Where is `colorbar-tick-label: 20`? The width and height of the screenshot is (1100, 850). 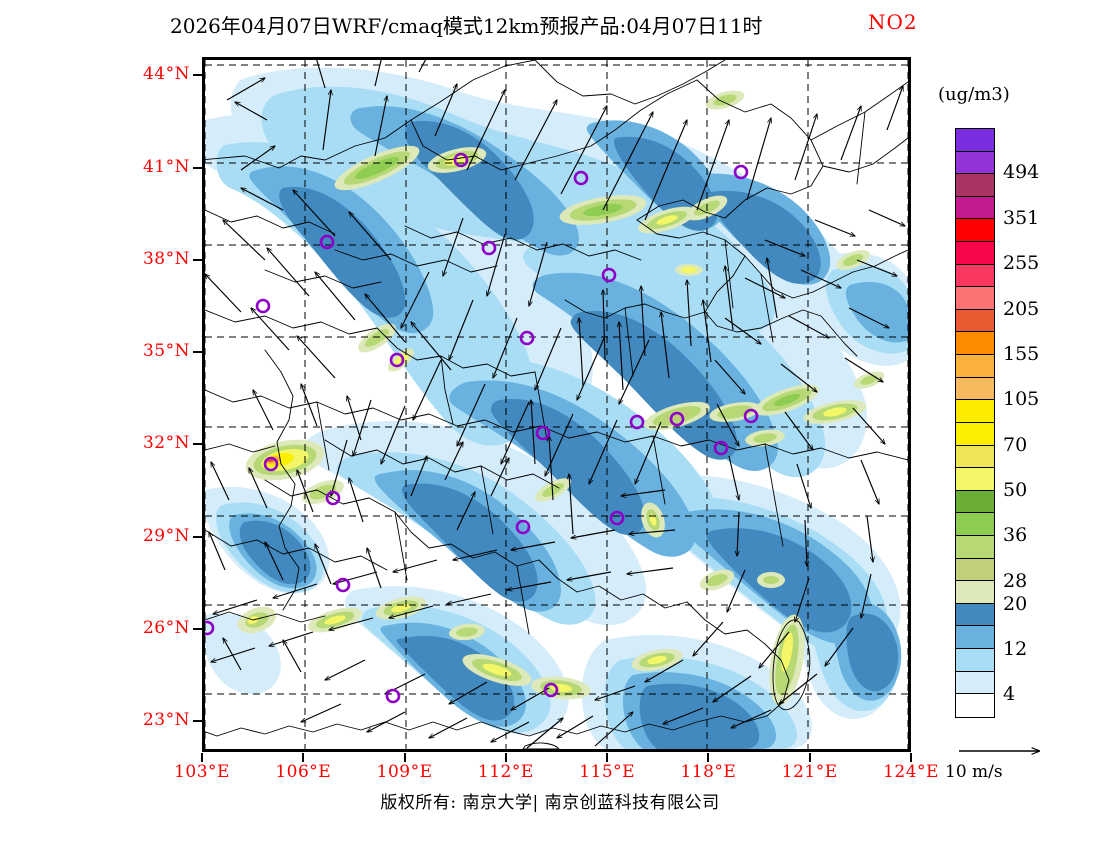 colorbar-tick-label: 20 is located at coordinates (1015, 603).